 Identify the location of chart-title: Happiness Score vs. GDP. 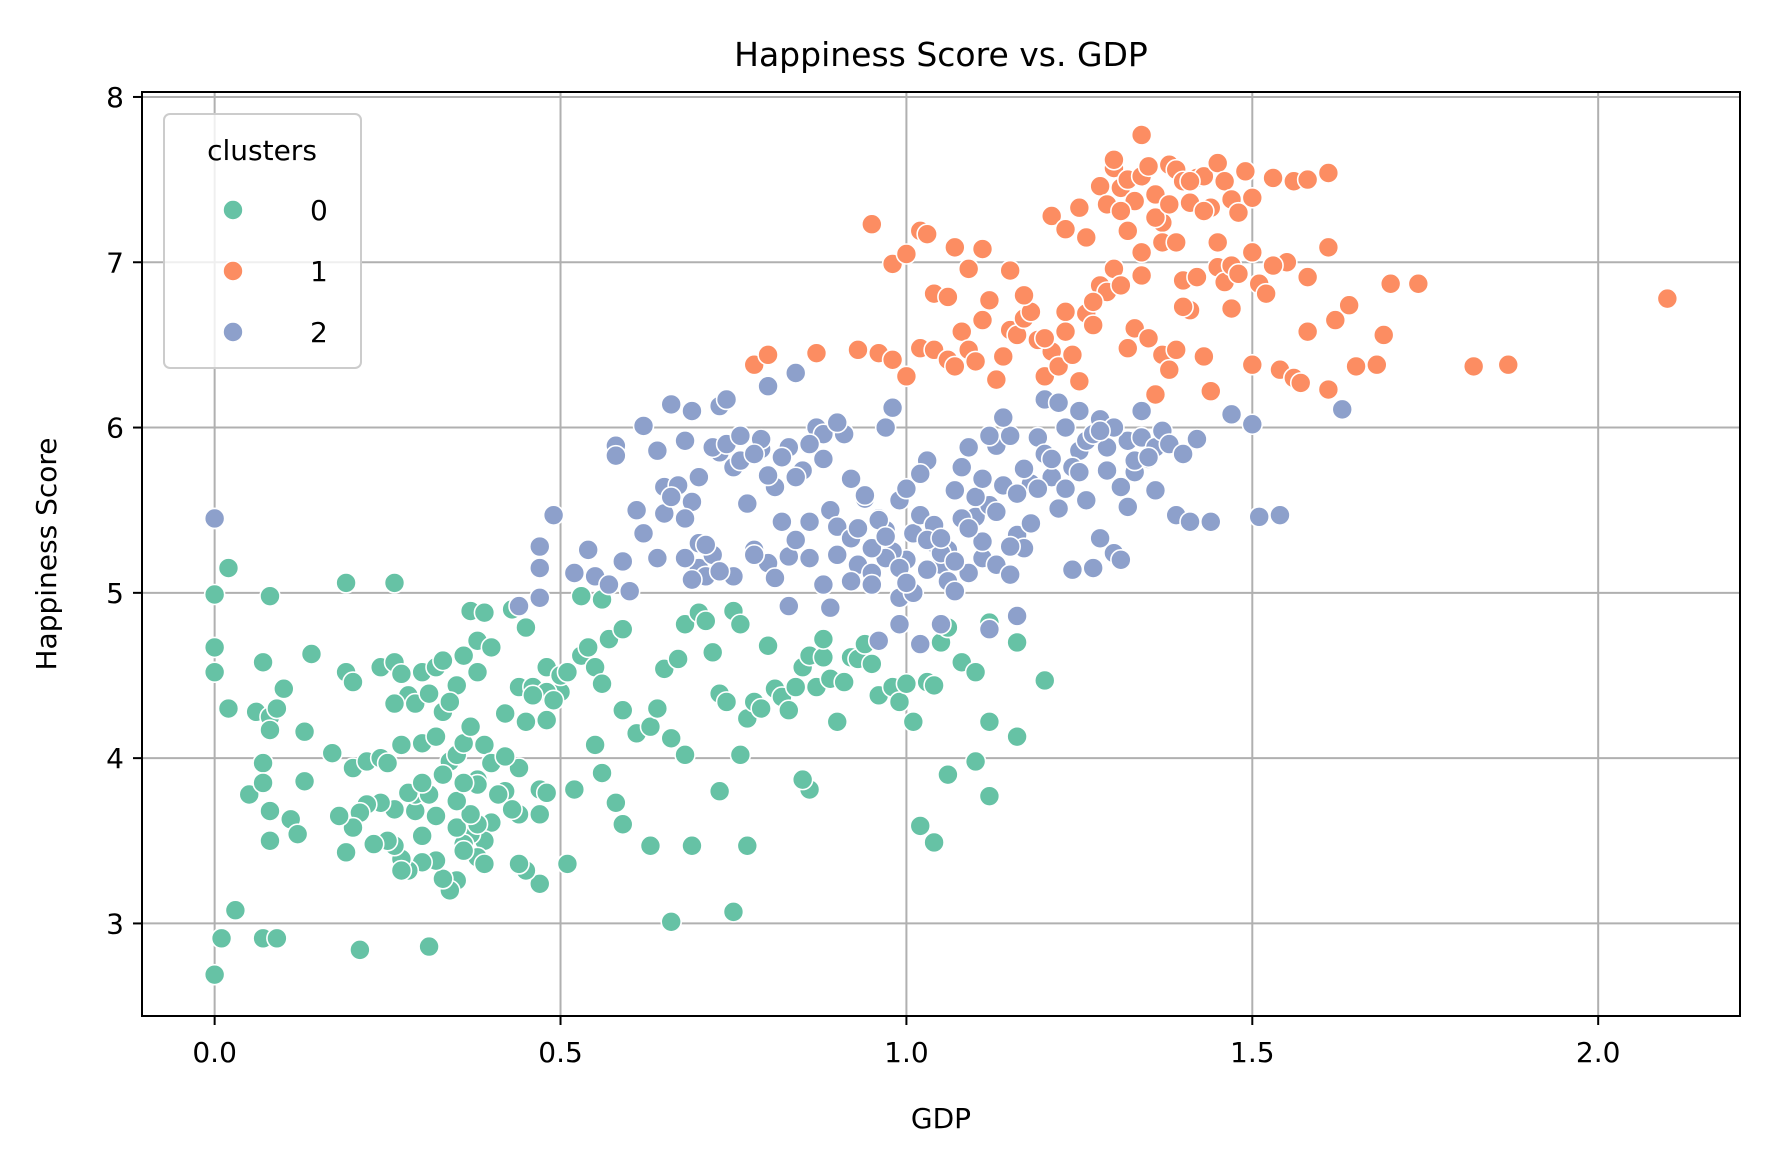
(941, 54).